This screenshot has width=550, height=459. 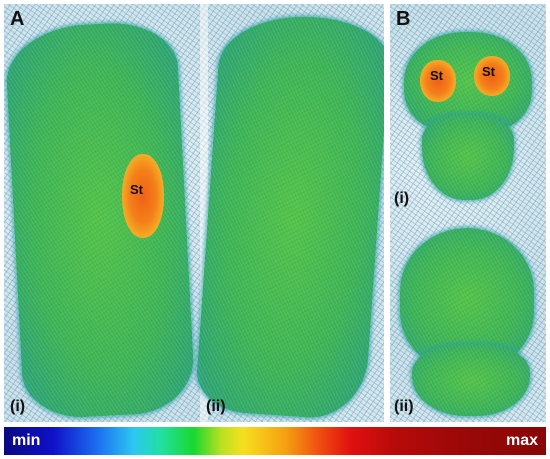 I want to click on striatum-label-a-i: St, so click(x=136, y=189).